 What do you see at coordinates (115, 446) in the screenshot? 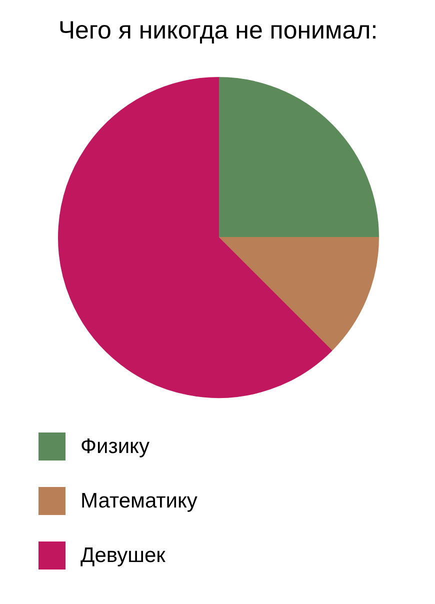
I see `legend-label: Физику` at bounding box center [115, 446].